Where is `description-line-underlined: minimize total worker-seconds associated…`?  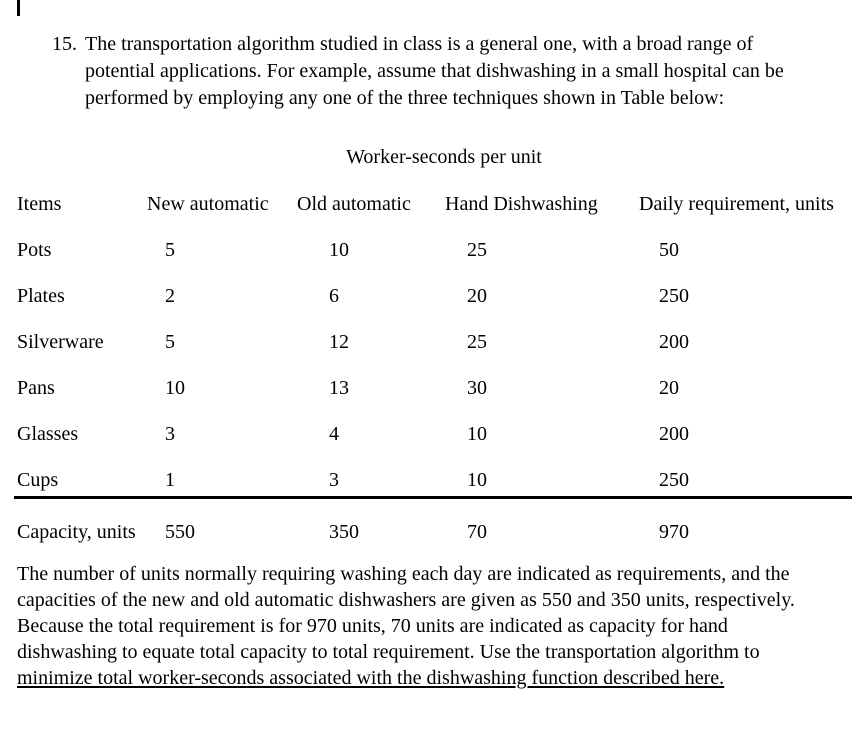
description-line-underlined: minimize total worker-seconds associated… is located at coordinates (371, 678).